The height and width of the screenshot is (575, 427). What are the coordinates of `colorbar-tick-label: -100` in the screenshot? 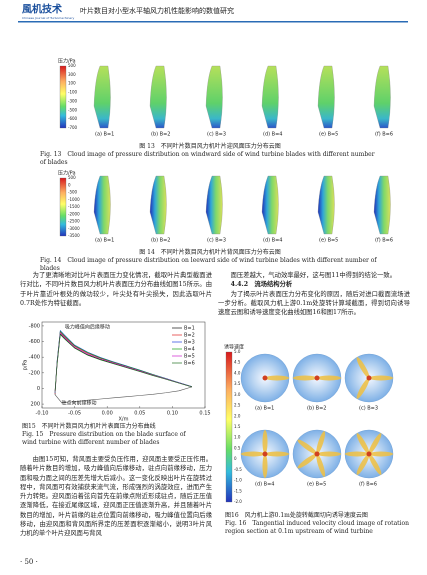 It's located at (73, 92).